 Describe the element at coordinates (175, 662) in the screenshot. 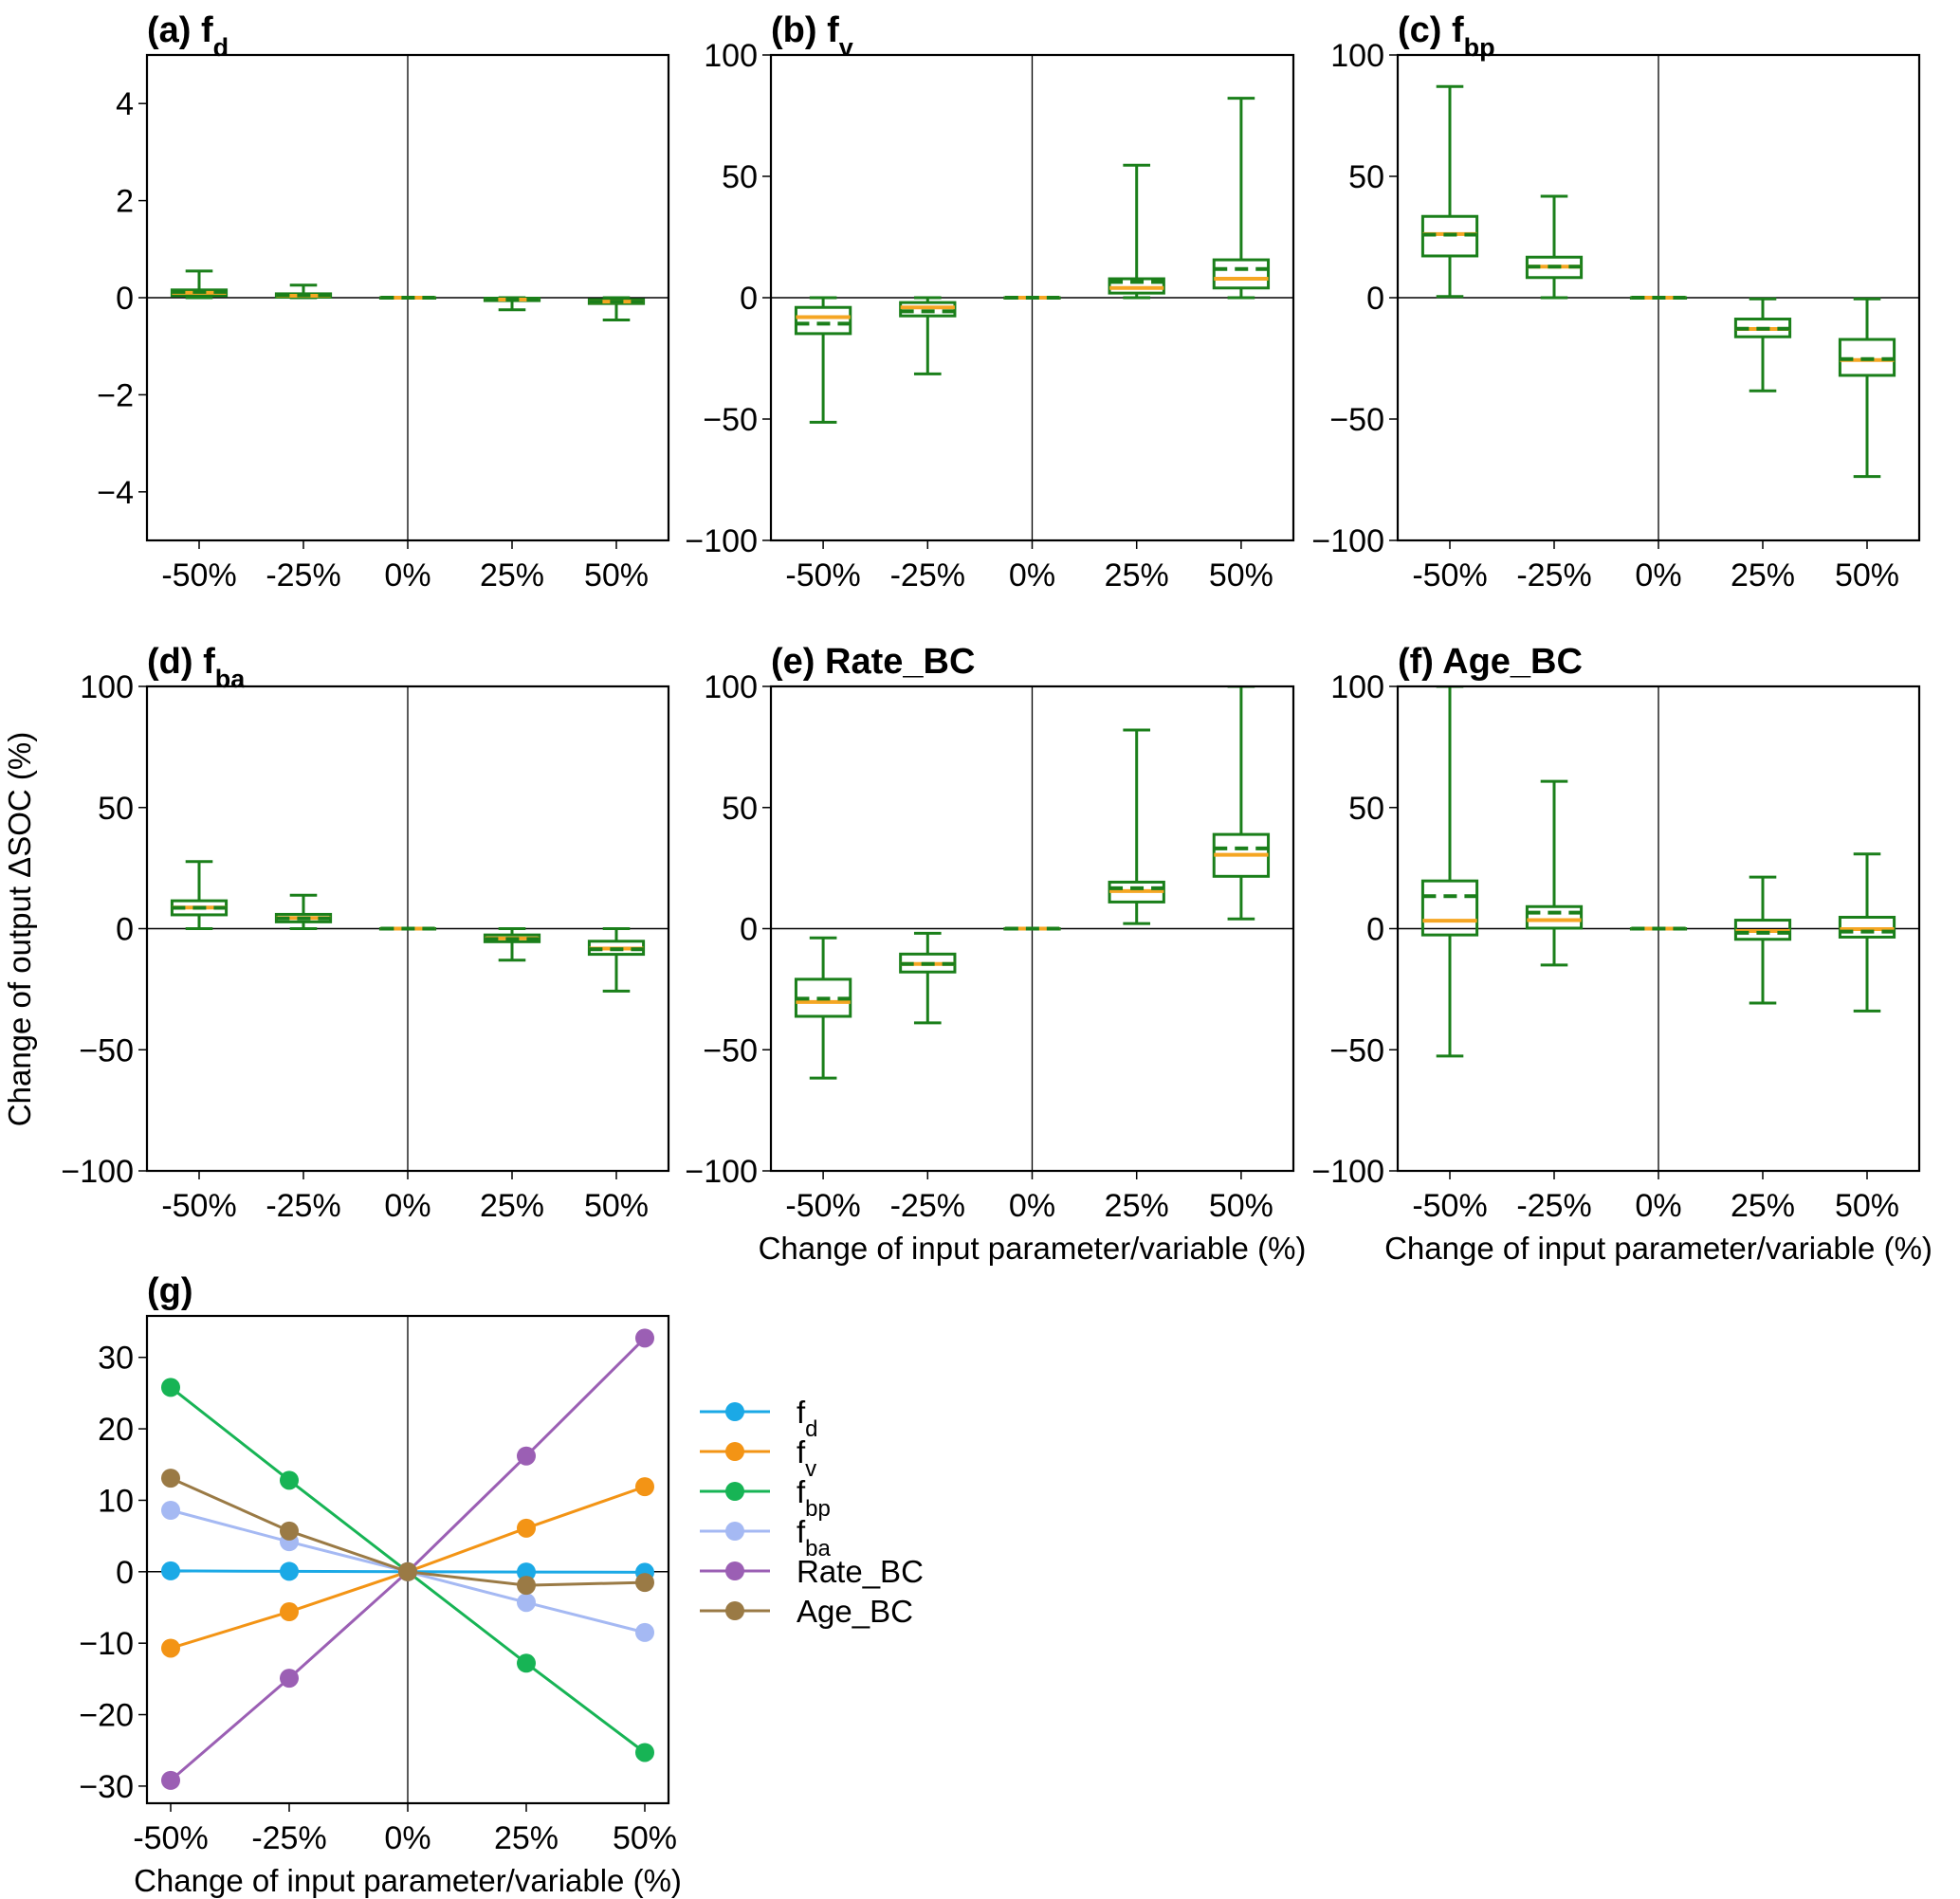

I see `panel-title-prefix: (d)` at that location.